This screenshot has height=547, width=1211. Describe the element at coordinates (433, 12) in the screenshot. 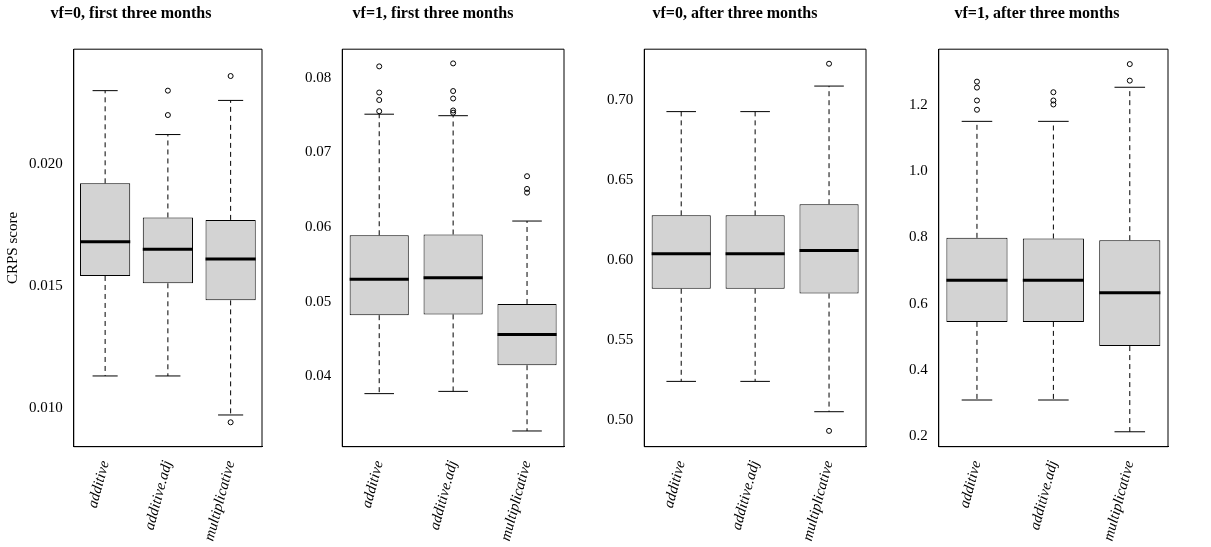

I see `chart-title: vf=1, first three months` at that location.